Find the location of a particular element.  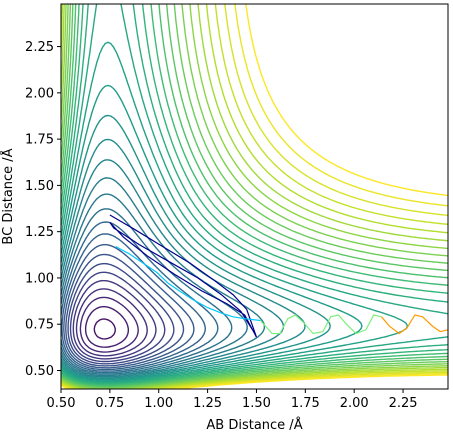

x-tick-label: 2.25 is located at coordinates (403, 403).